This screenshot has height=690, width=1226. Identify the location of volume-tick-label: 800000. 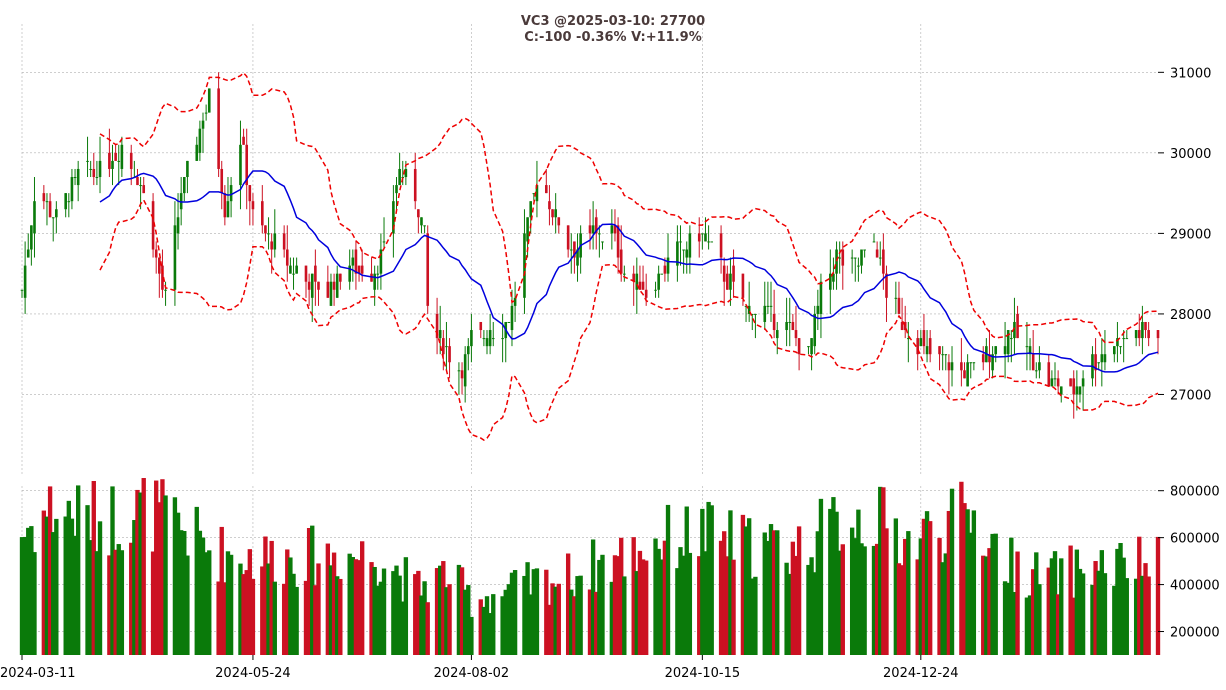
(1195, 492).